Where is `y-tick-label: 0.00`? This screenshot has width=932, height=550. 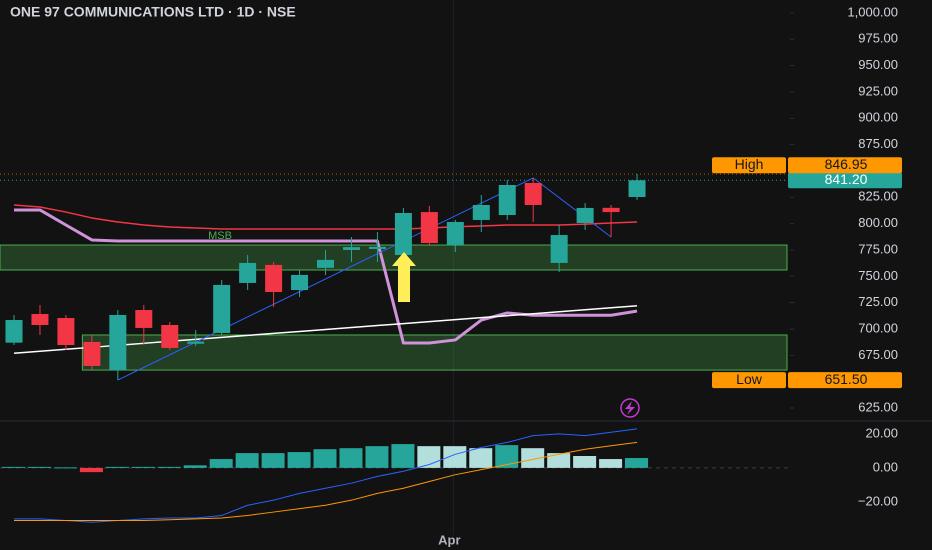
y-tick-label: 0.00 is located at coordinates (885, 466).